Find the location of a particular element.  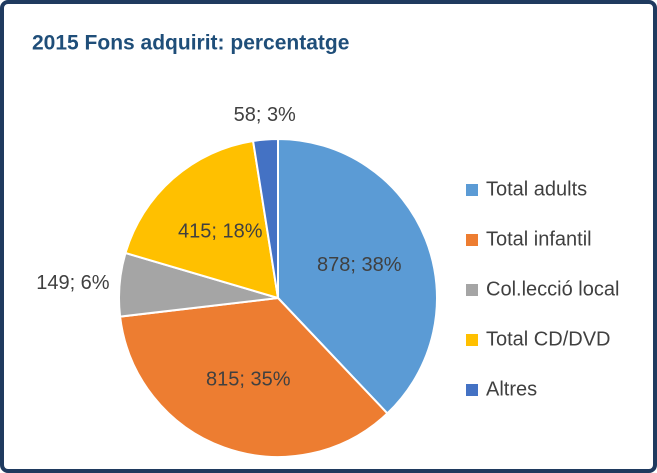

data-label: 878; 38% is located at coordinates (359, 265).